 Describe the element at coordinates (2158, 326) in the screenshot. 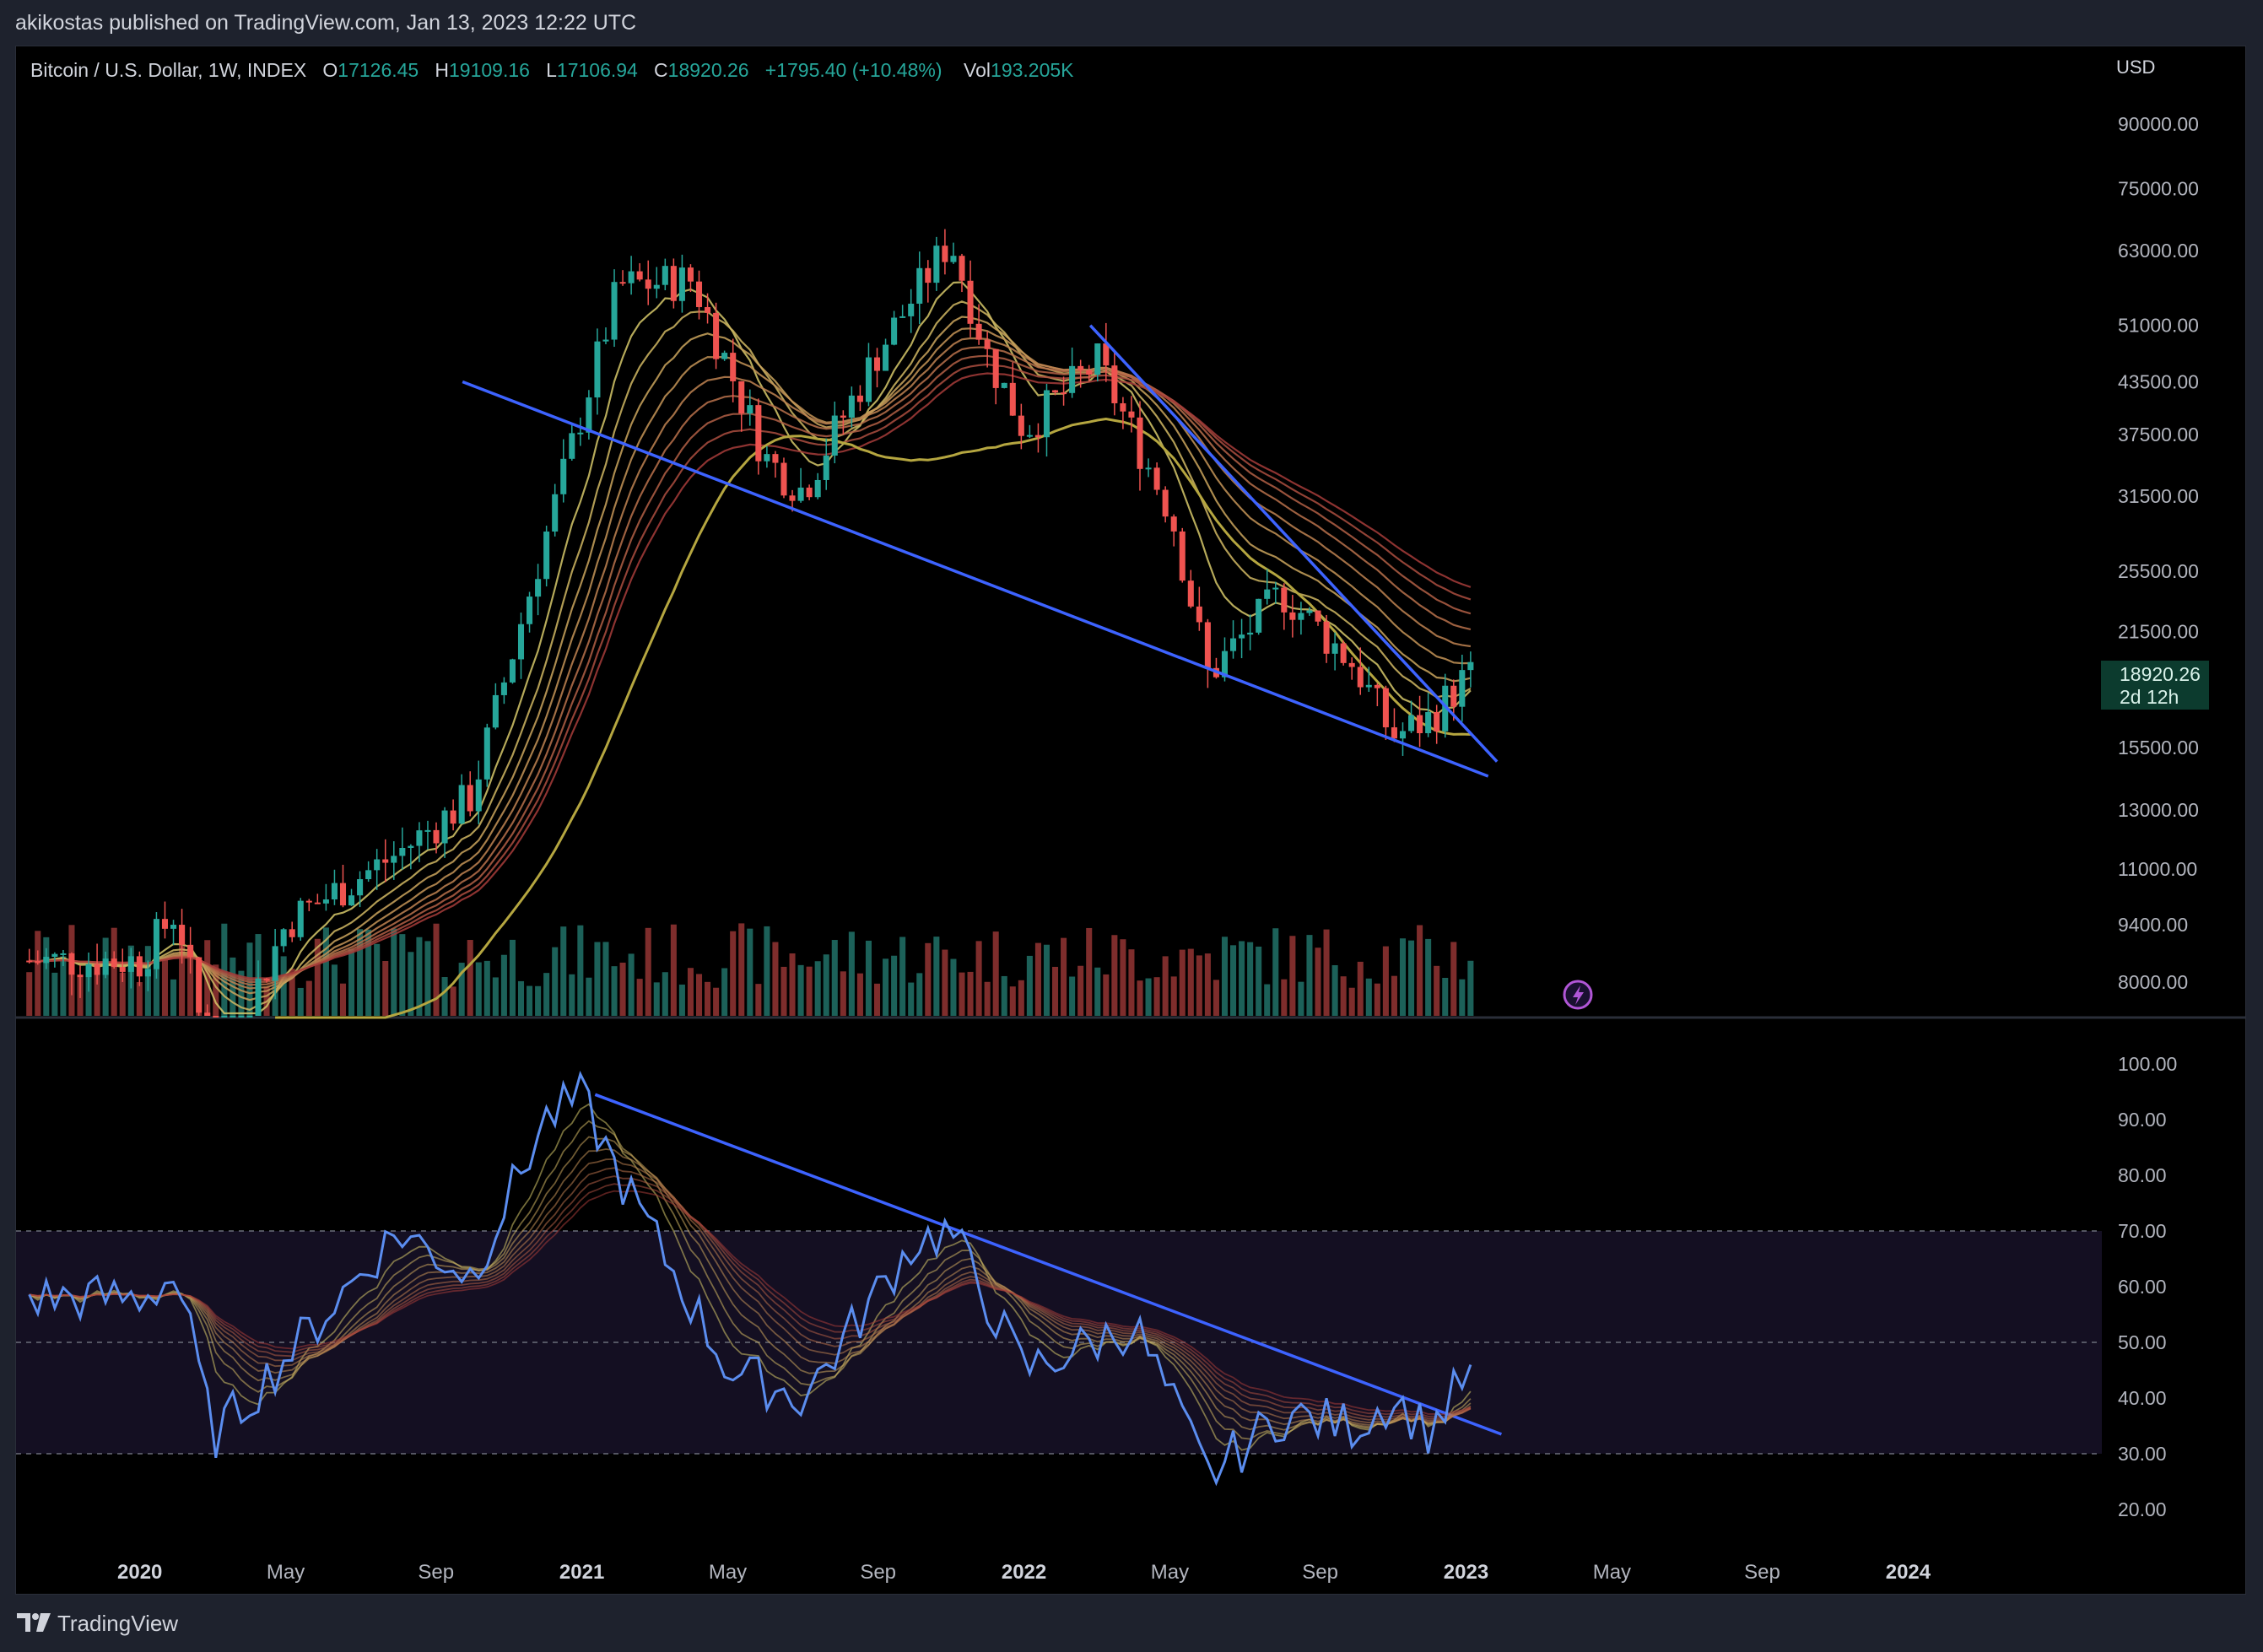

I see `price-tick-label: 51000.00` at that location.